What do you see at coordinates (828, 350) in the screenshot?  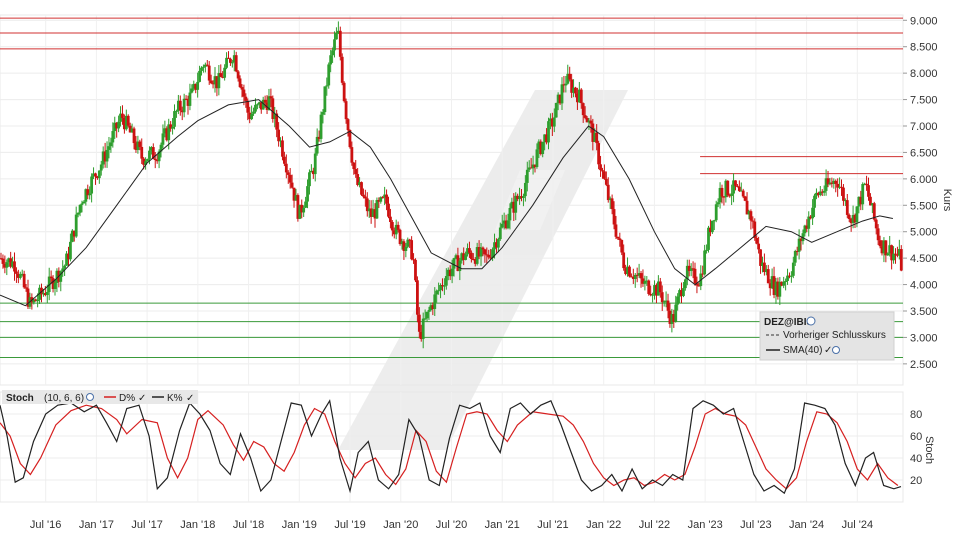 I see `legend-check-icon: ✓` at bounding box center [828, 350].